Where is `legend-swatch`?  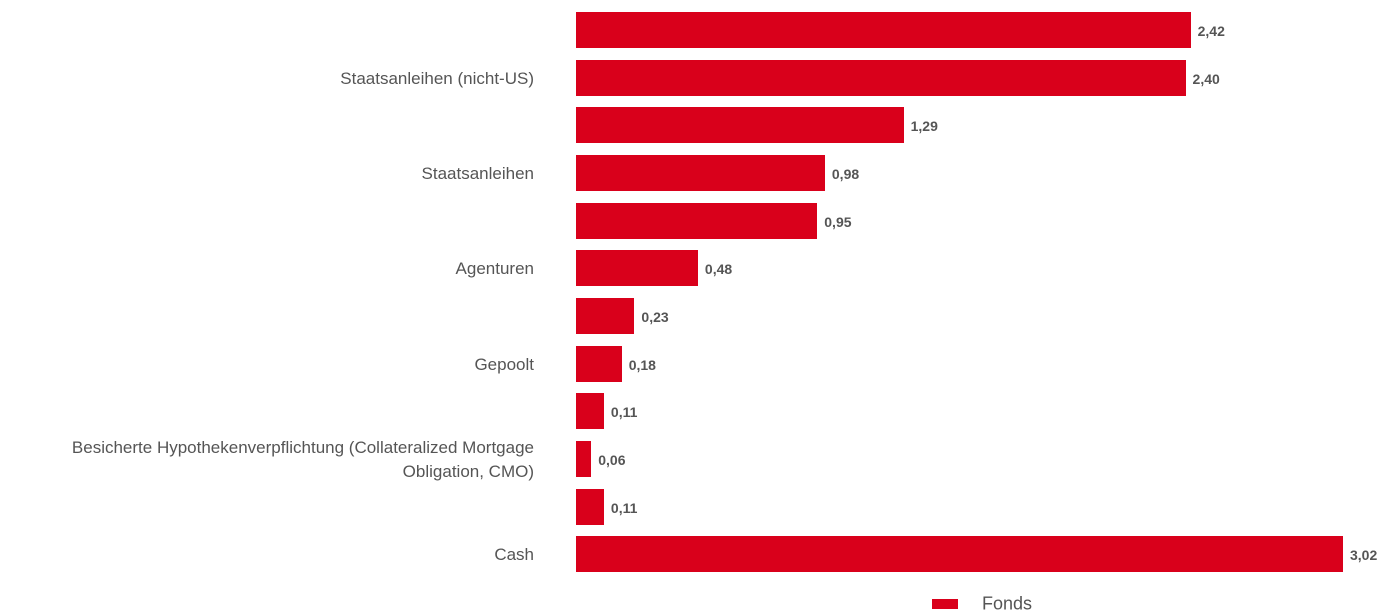 legend-swatch is located at coordinates (945, 604).